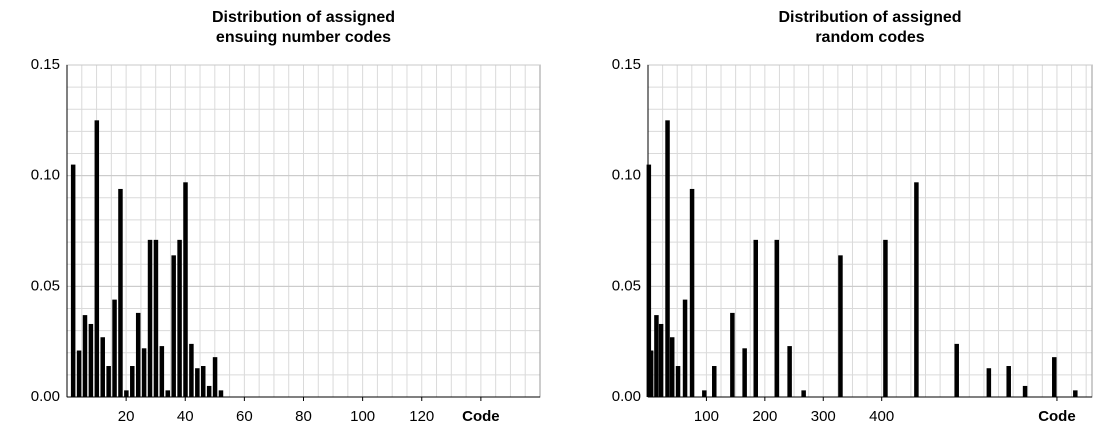 The width and height of the screenshot is (1108, 428). I want to click on x-tick-label: 120, so click(421, 416).